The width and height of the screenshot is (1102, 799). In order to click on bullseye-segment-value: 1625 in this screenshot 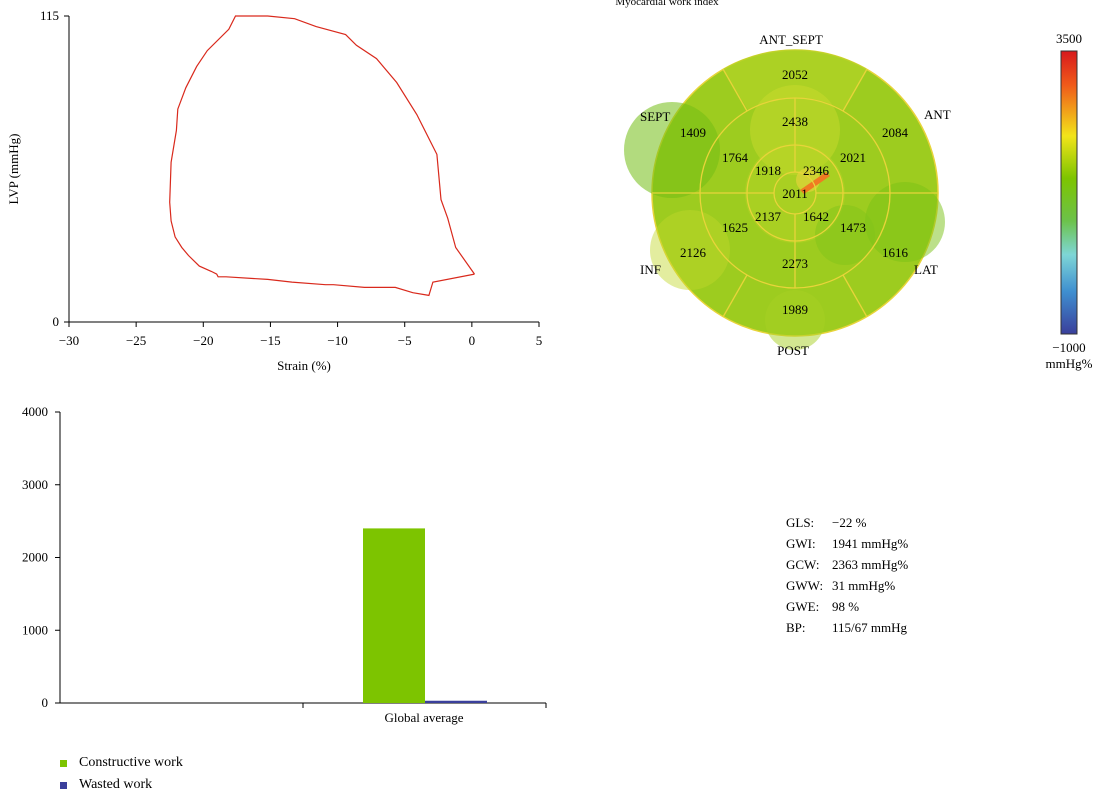, I will do `click(735, 227)`.